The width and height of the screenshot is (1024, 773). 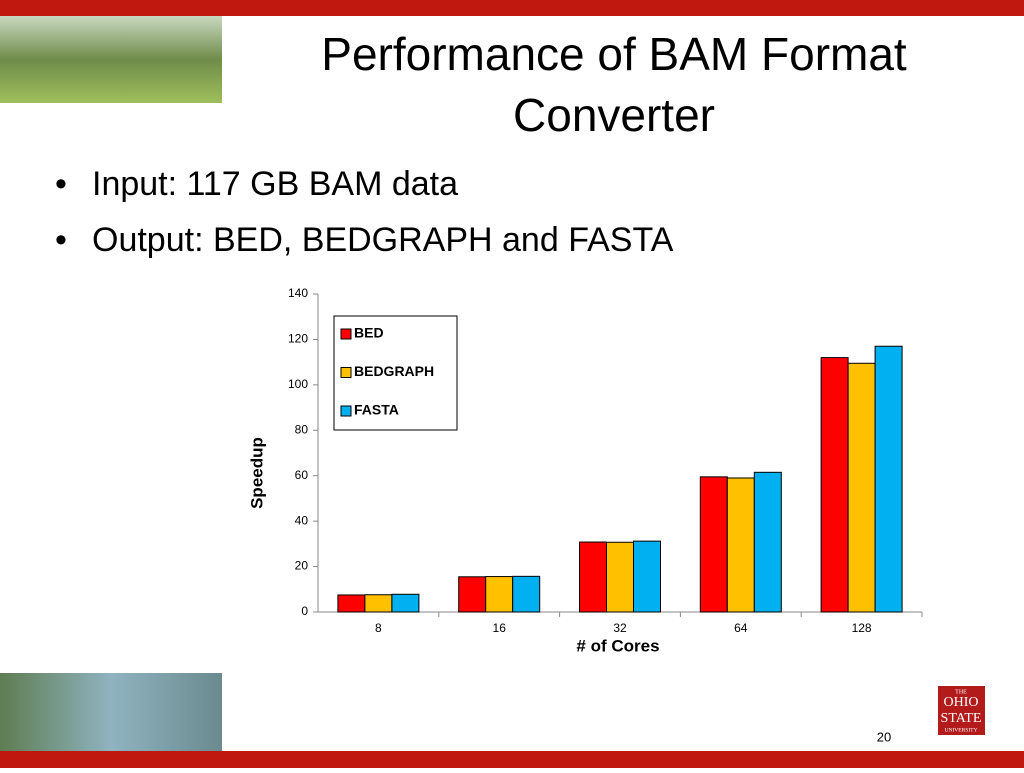 What do you see at coordinates (614, 115) in the screenshot?
I see `slide-title: Converter` at bounding box center [614, 115].